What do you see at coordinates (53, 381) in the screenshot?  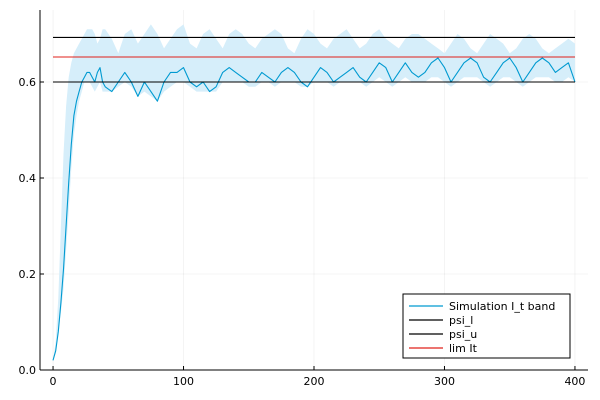 I see `x-tick-label: 0` at bounding box center [53, 381].